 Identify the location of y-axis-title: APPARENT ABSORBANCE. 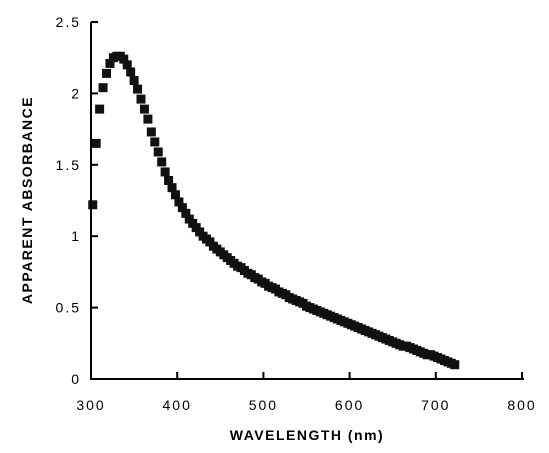
(27, 200).